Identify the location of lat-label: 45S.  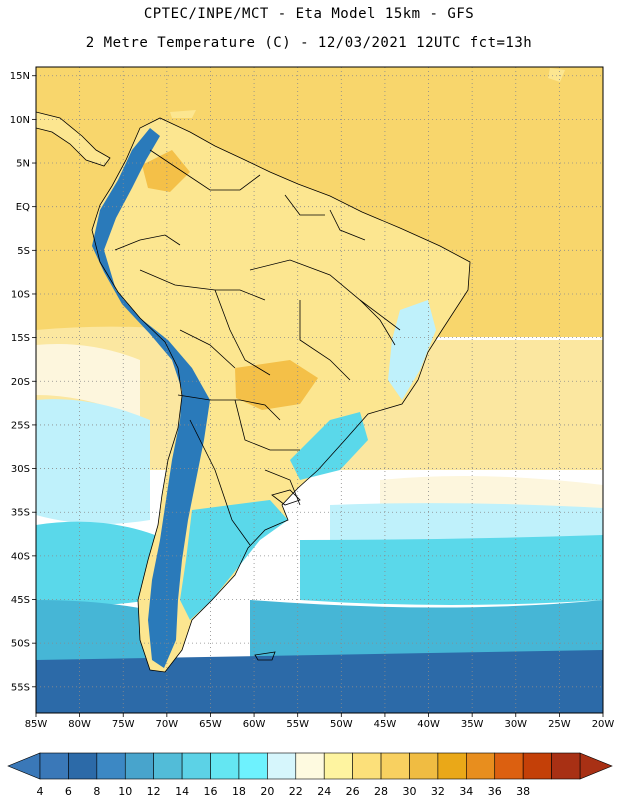
(20, 600).